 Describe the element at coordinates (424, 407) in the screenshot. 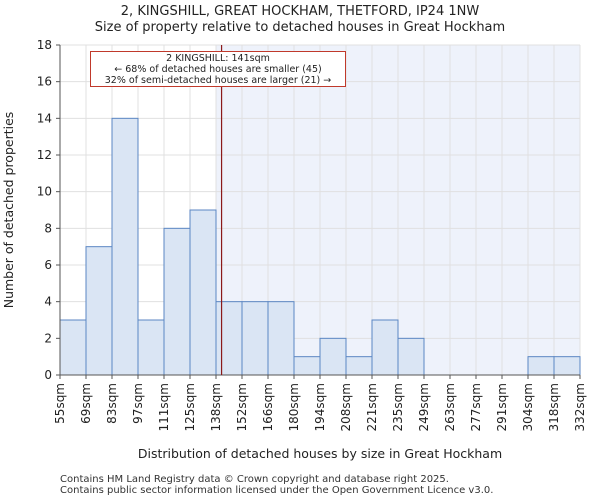

I see `x-tick-label: 249sqm` at that location.